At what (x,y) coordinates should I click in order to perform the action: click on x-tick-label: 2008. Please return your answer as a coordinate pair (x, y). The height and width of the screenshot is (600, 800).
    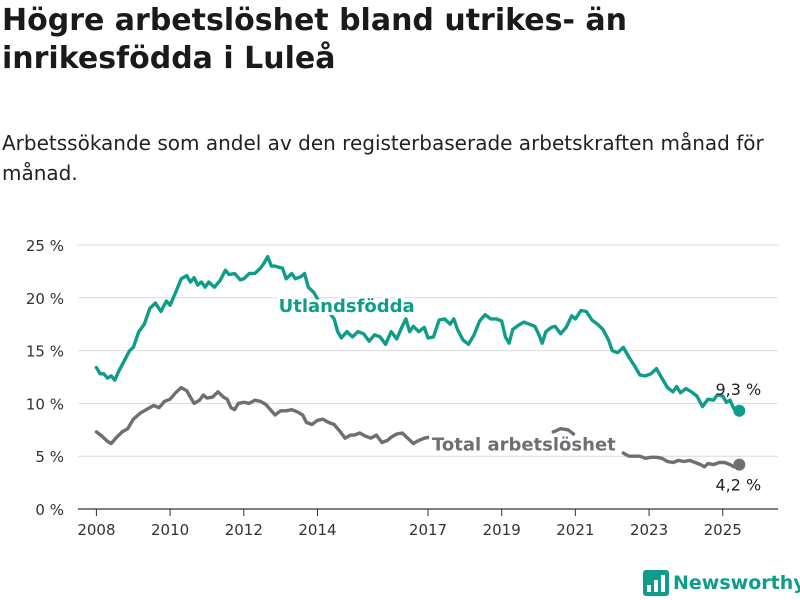
    Looking at the image, I should click on (96, 530).